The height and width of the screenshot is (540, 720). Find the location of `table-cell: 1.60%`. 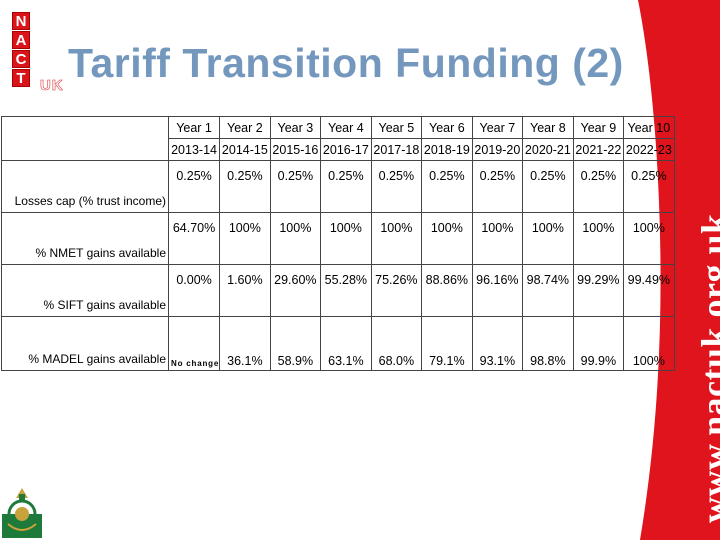

table-cell: 1.60% is located at coordinates (245, 290).